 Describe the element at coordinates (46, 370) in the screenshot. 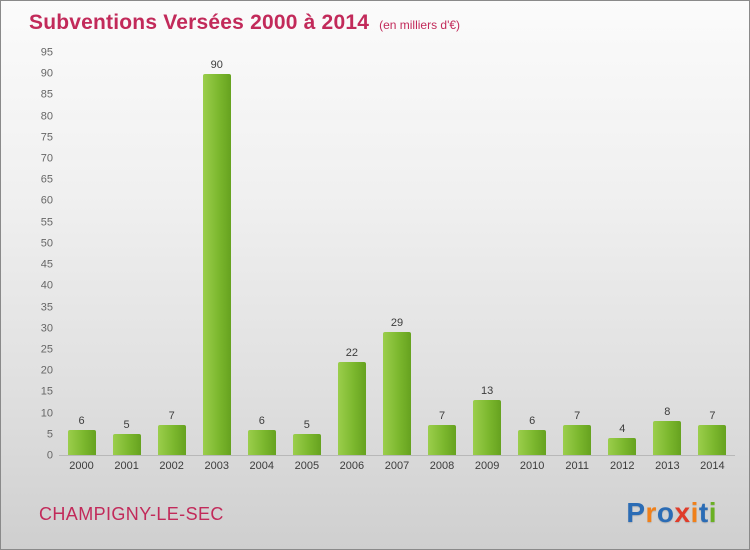

I see `y-tick-label: 20` at that location.